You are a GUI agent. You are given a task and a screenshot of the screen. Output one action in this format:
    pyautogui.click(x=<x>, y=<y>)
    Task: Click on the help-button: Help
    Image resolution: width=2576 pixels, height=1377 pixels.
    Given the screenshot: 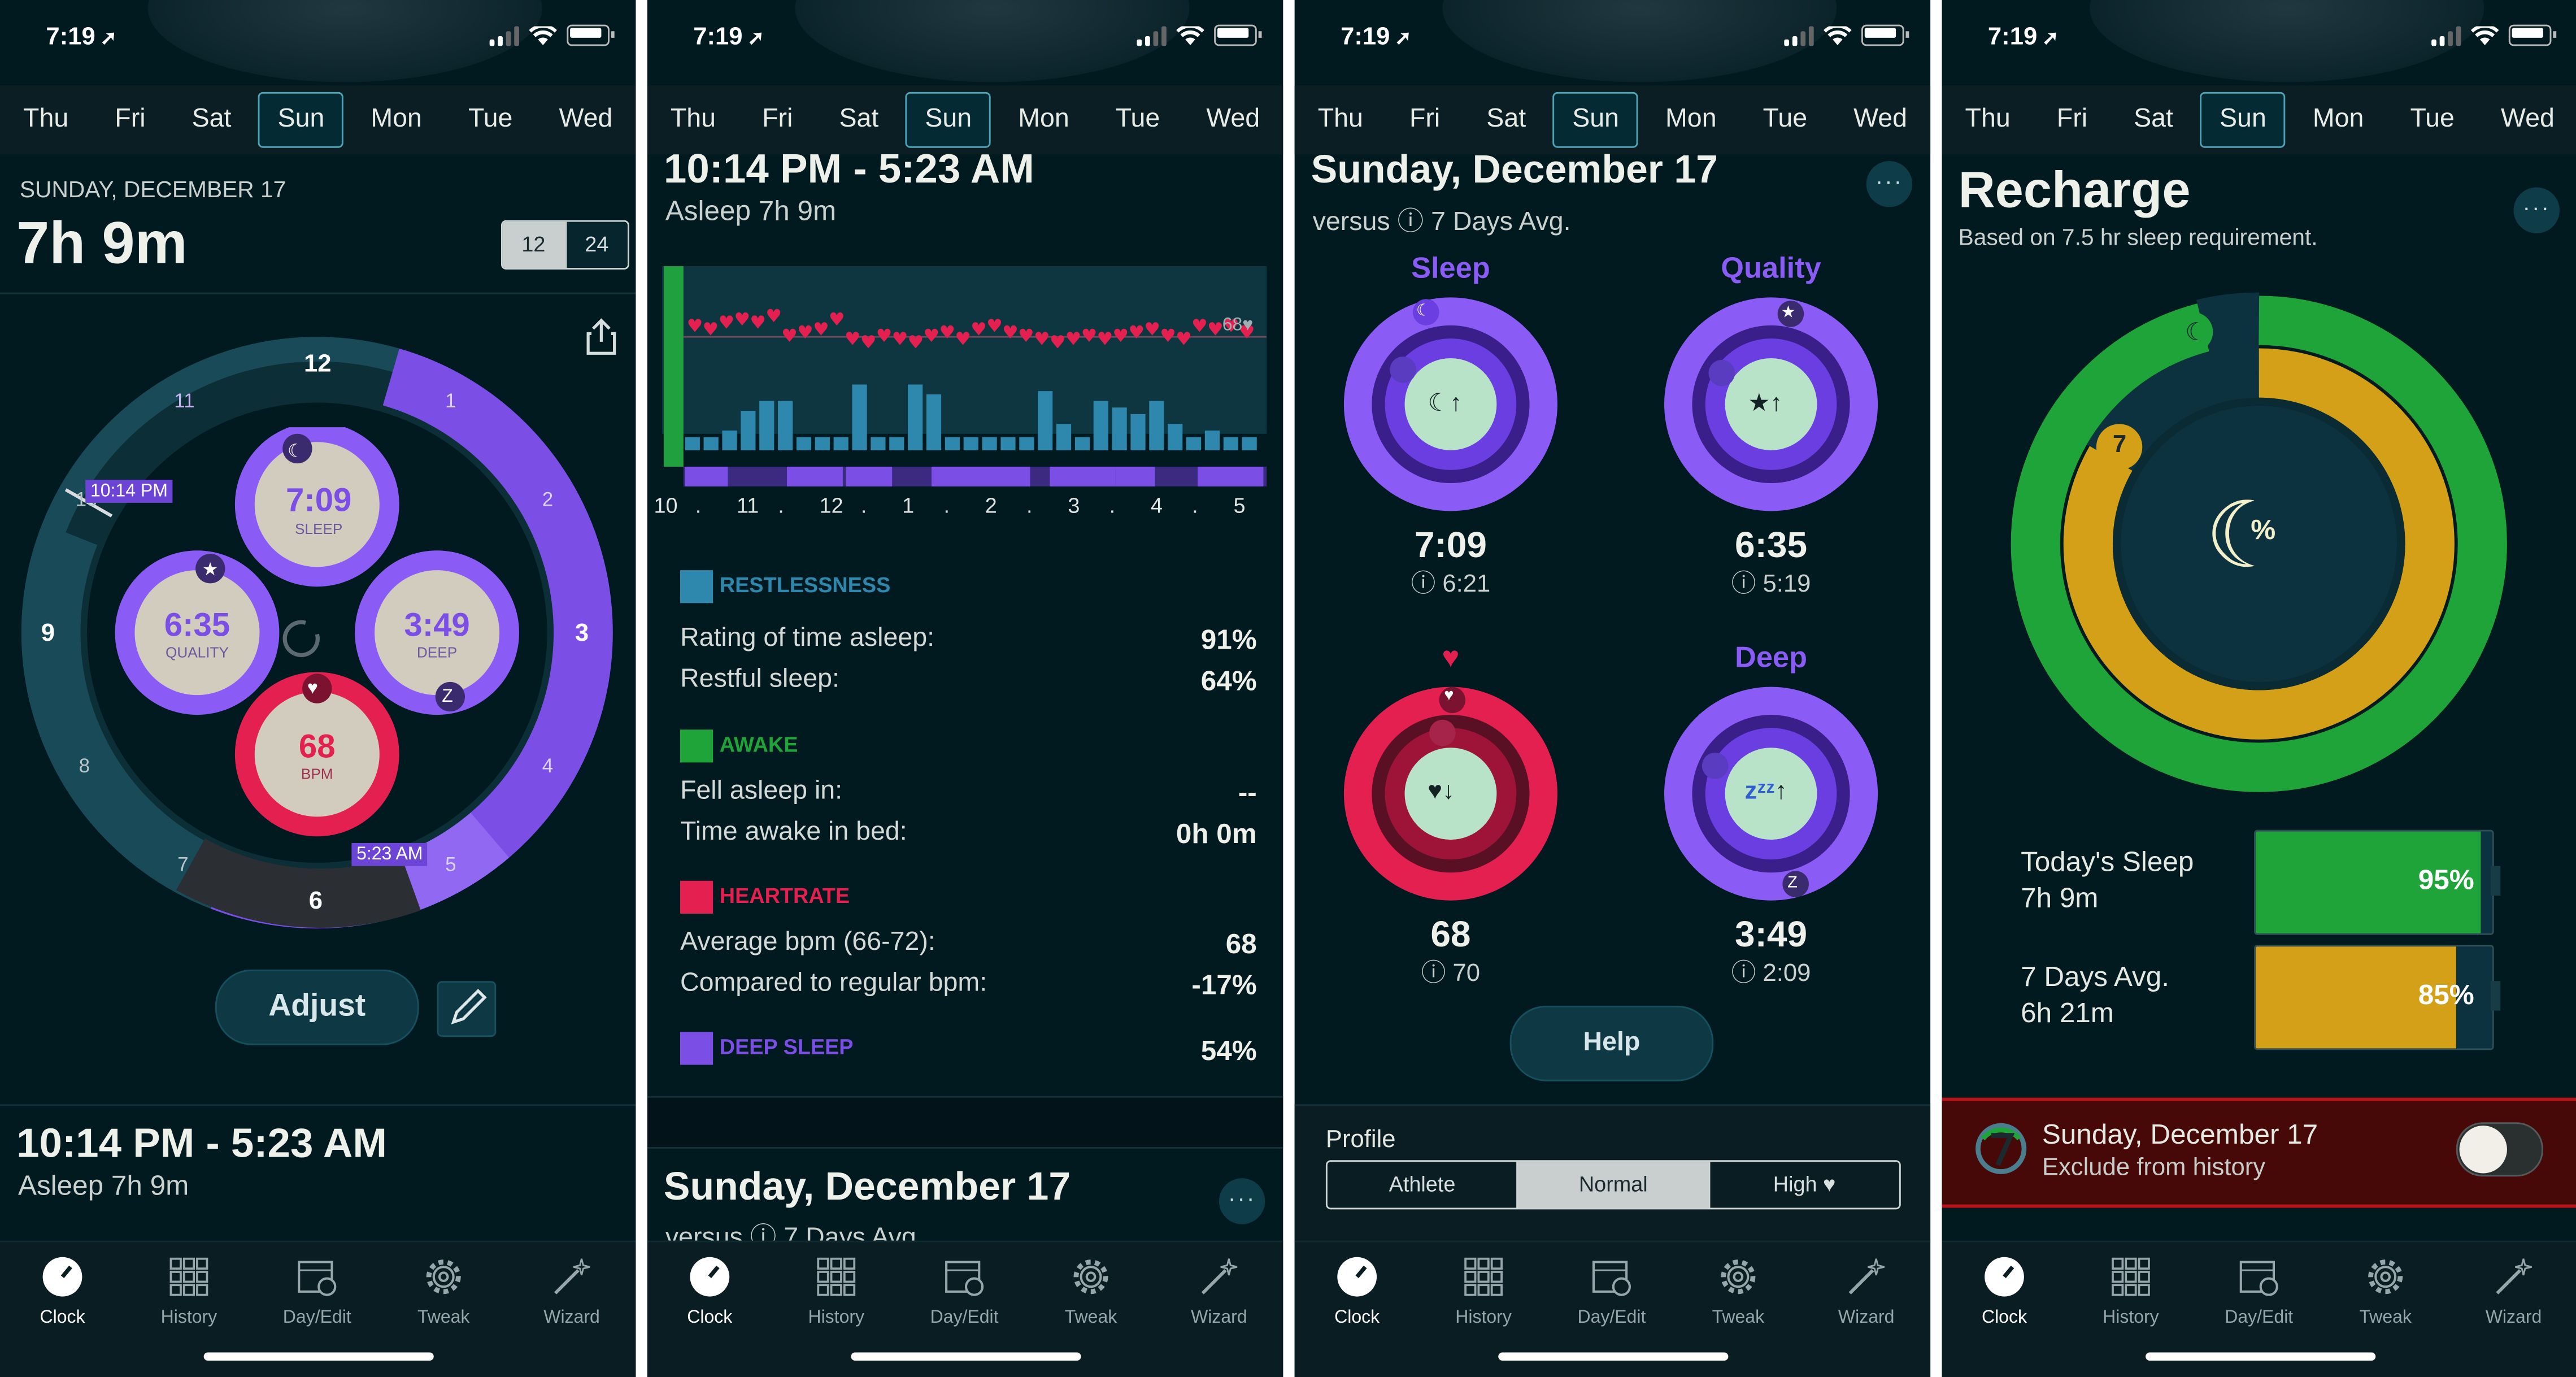 What is the action you would take?
    pyautogui.click(x=1611, y=1043)
    